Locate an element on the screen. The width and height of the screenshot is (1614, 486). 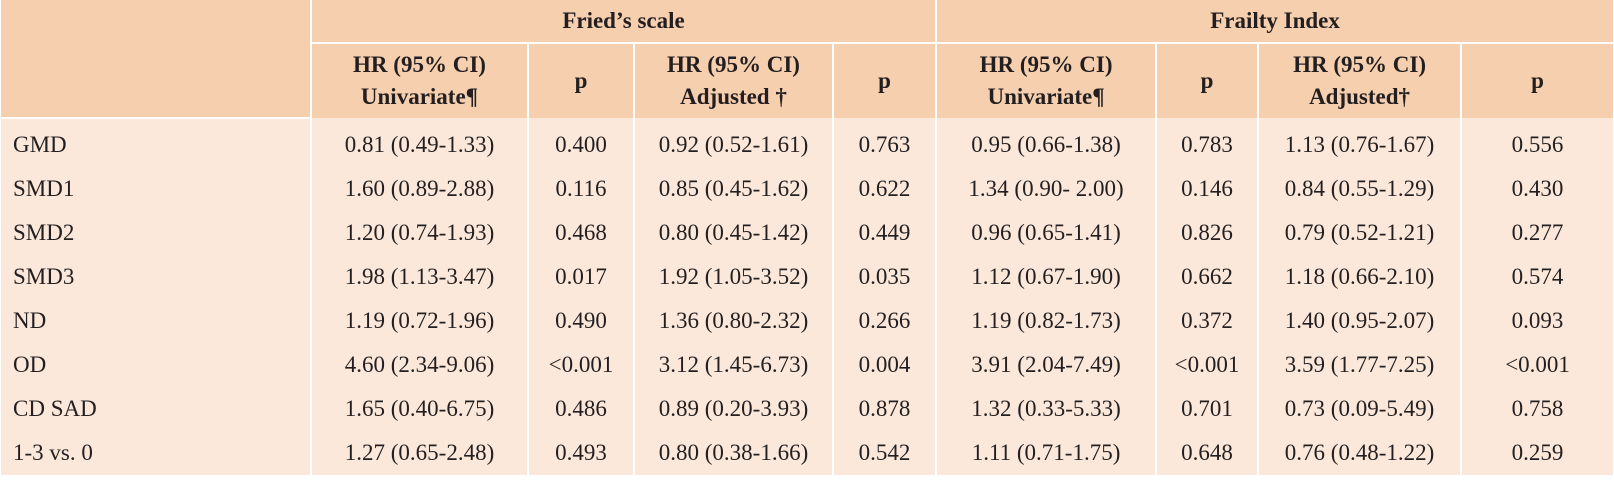
table-cell: 1.32 (0.33-5.33) is located at coordinates (1047, 409).